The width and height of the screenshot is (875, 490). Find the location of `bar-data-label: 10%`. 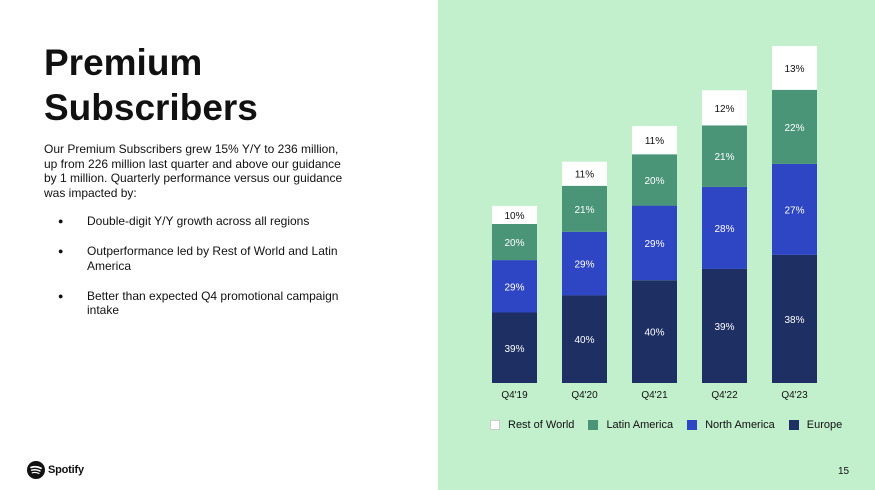

bar-data-label: 10% is located at coordinates (514, 216).